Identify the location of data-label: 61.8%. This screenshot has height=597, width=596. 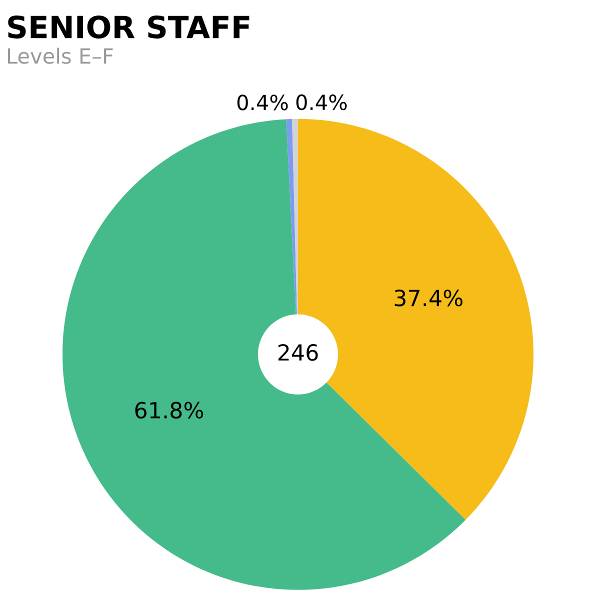
(169, 410).